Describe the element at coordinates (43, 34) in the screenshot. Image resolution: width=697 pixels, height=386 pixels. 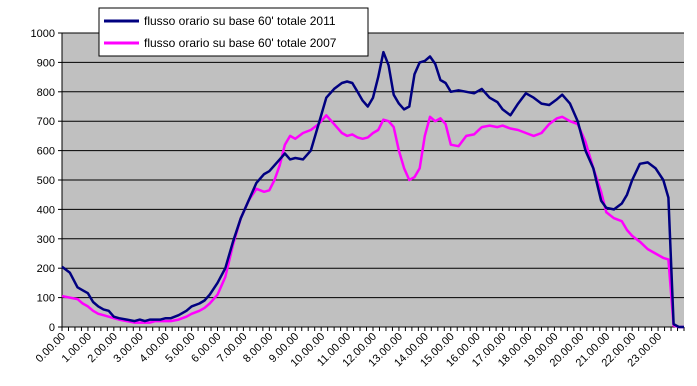
I see `y-tick-label: 1000` at that location.